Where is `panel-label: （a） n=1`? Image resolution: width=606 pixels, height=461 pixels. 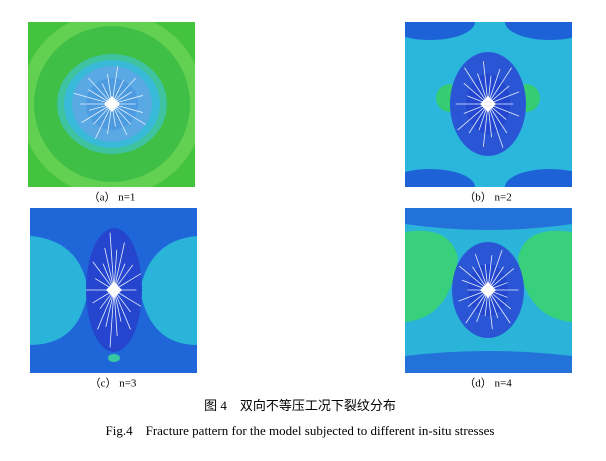 panel-label: （a） n=1 is located at coordinates (112, 197).